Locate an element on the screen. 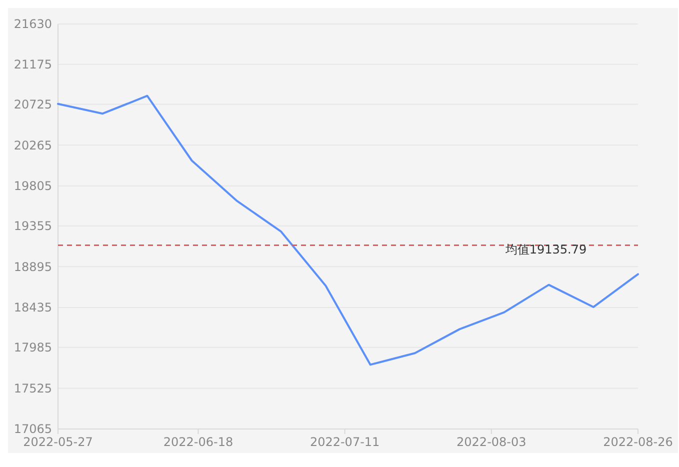 The width and height of the screenshot is (679, 467). y-tick-label: 21175 is located at coordinates (33, 65).